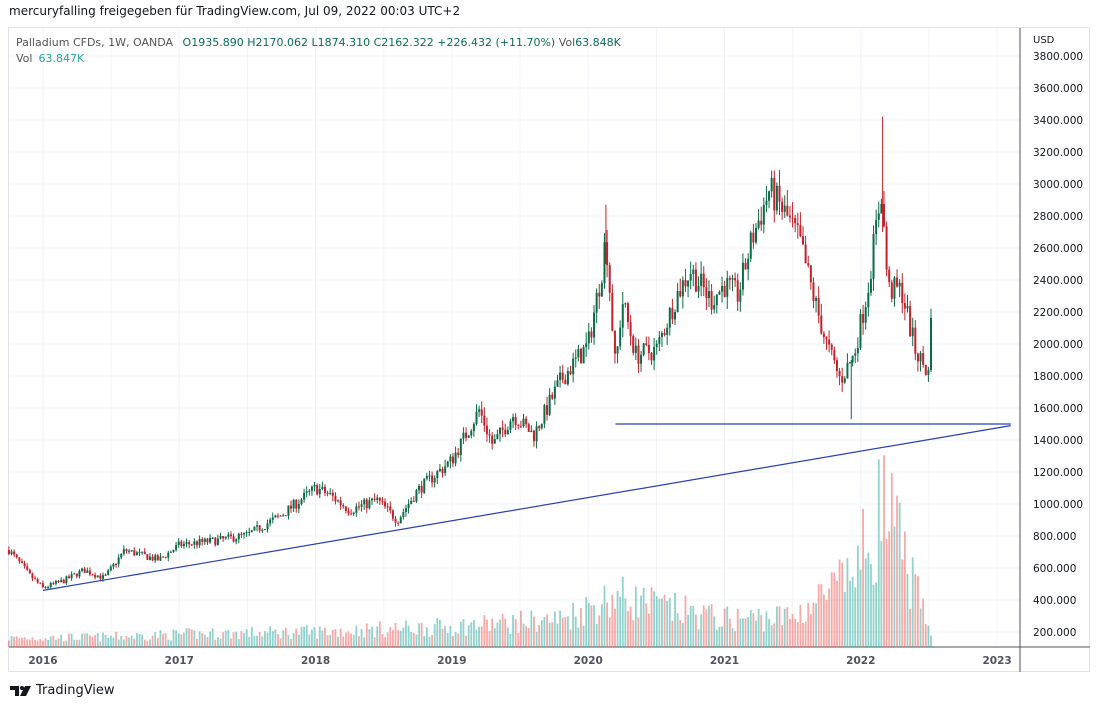 Image resolution: width=1100 pixels, height=710 pixels. I want to click on time-tick-label: 2017, so click(179, 661).